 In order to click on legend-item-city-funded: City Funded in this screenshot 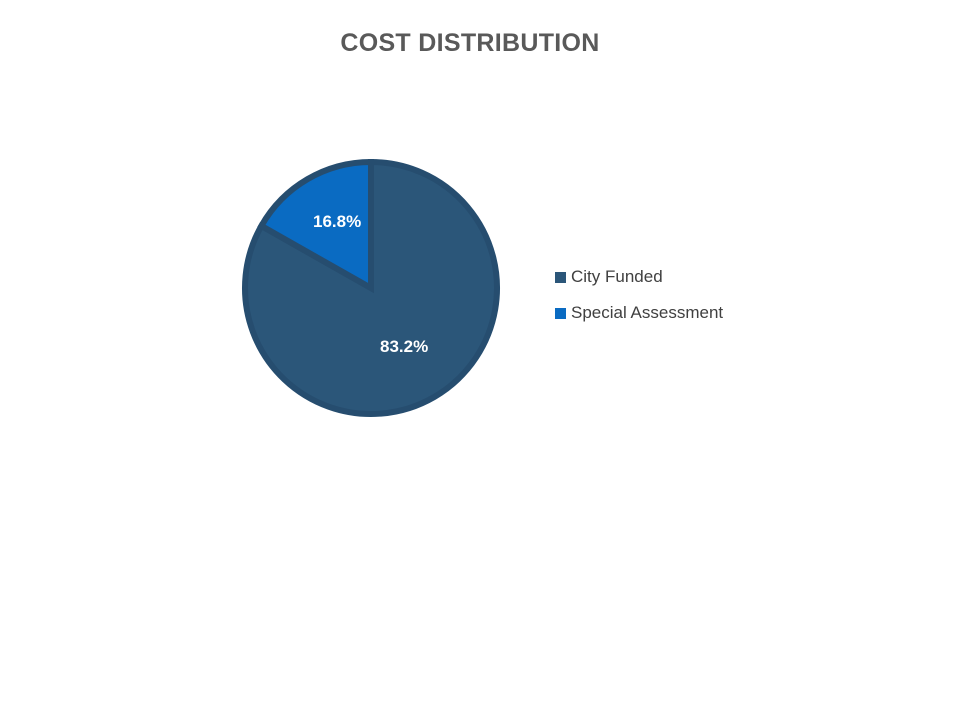, I will do `click(639, 277)`.